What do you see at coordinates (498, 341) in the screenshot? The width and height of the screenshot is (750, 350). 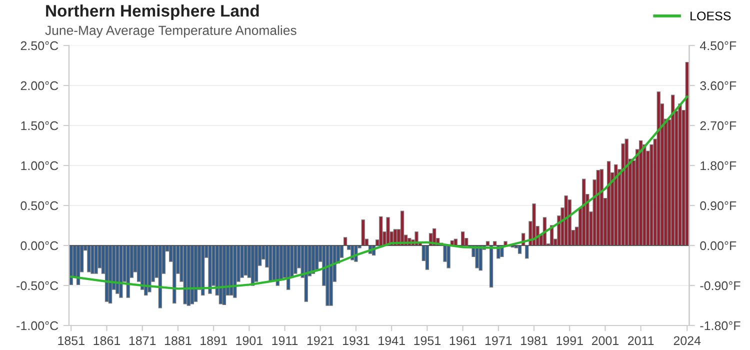 I see `x-tick-label: 1971` at bounding box center [498, 341].